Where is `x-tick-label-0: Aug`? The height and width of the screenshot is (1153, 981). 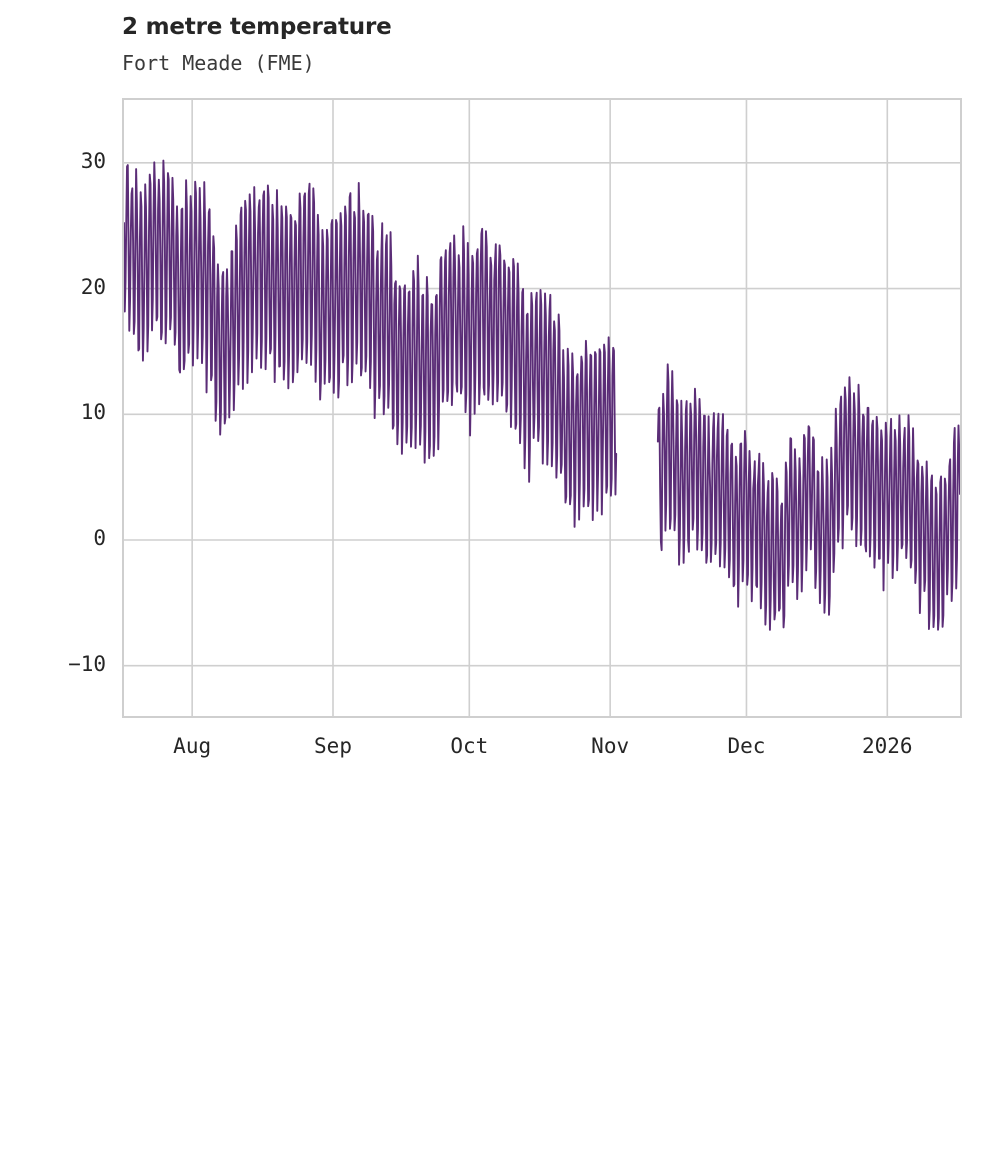 x-tick-label-0: Aug is located at coordinates (192, 746).